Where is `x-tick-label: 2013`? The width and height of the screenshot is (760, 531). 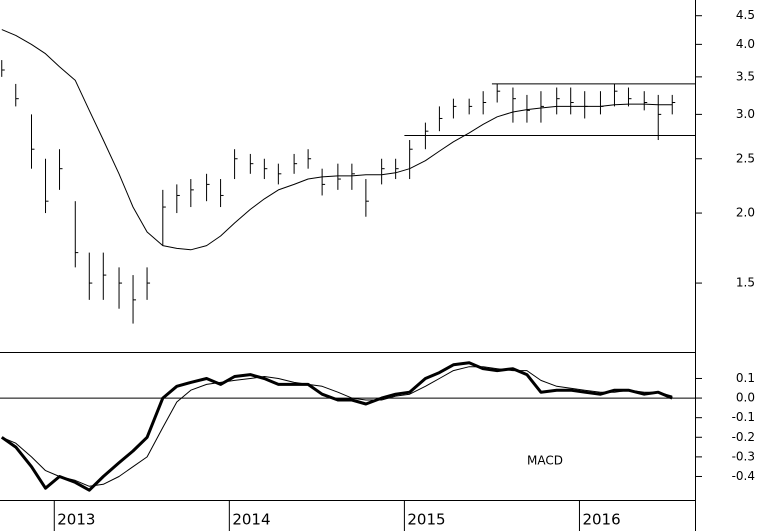 x-tick-label: 2013 is located at coordinates (76, 520).